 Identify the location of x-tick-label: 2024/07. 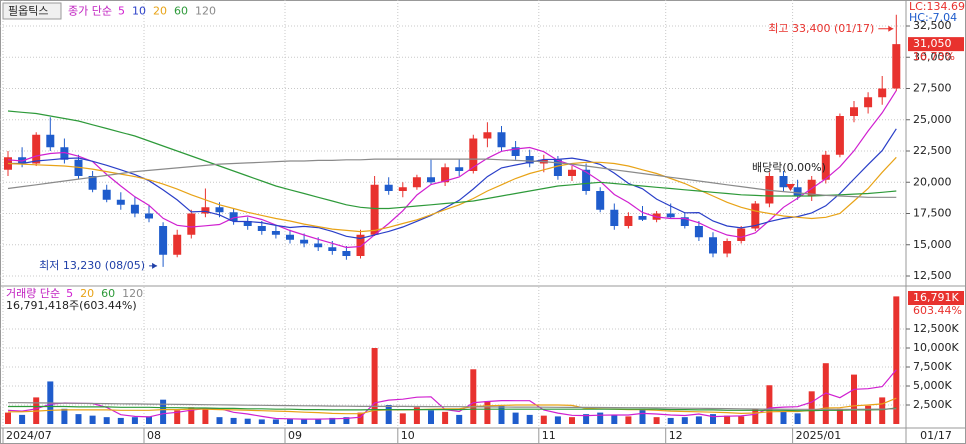
(29, 435).